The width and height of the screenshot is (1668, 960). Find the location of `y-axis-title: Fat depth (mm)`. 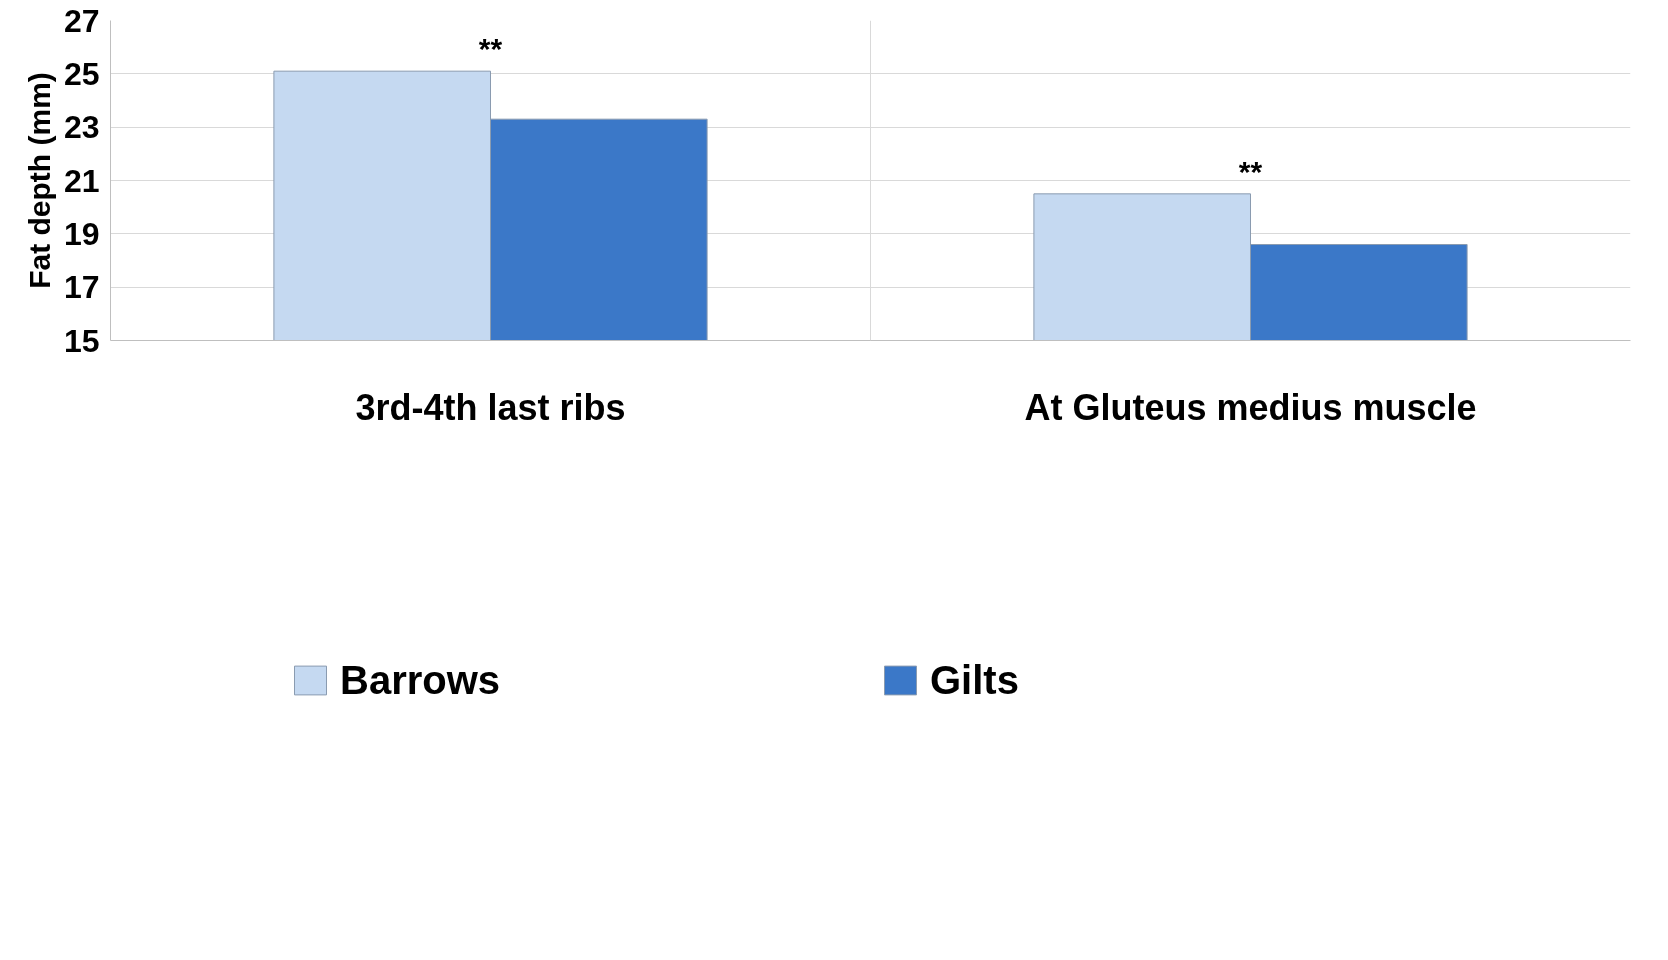

y-axis-title: Fat depth (mm) is located at coordinates (39, 180).